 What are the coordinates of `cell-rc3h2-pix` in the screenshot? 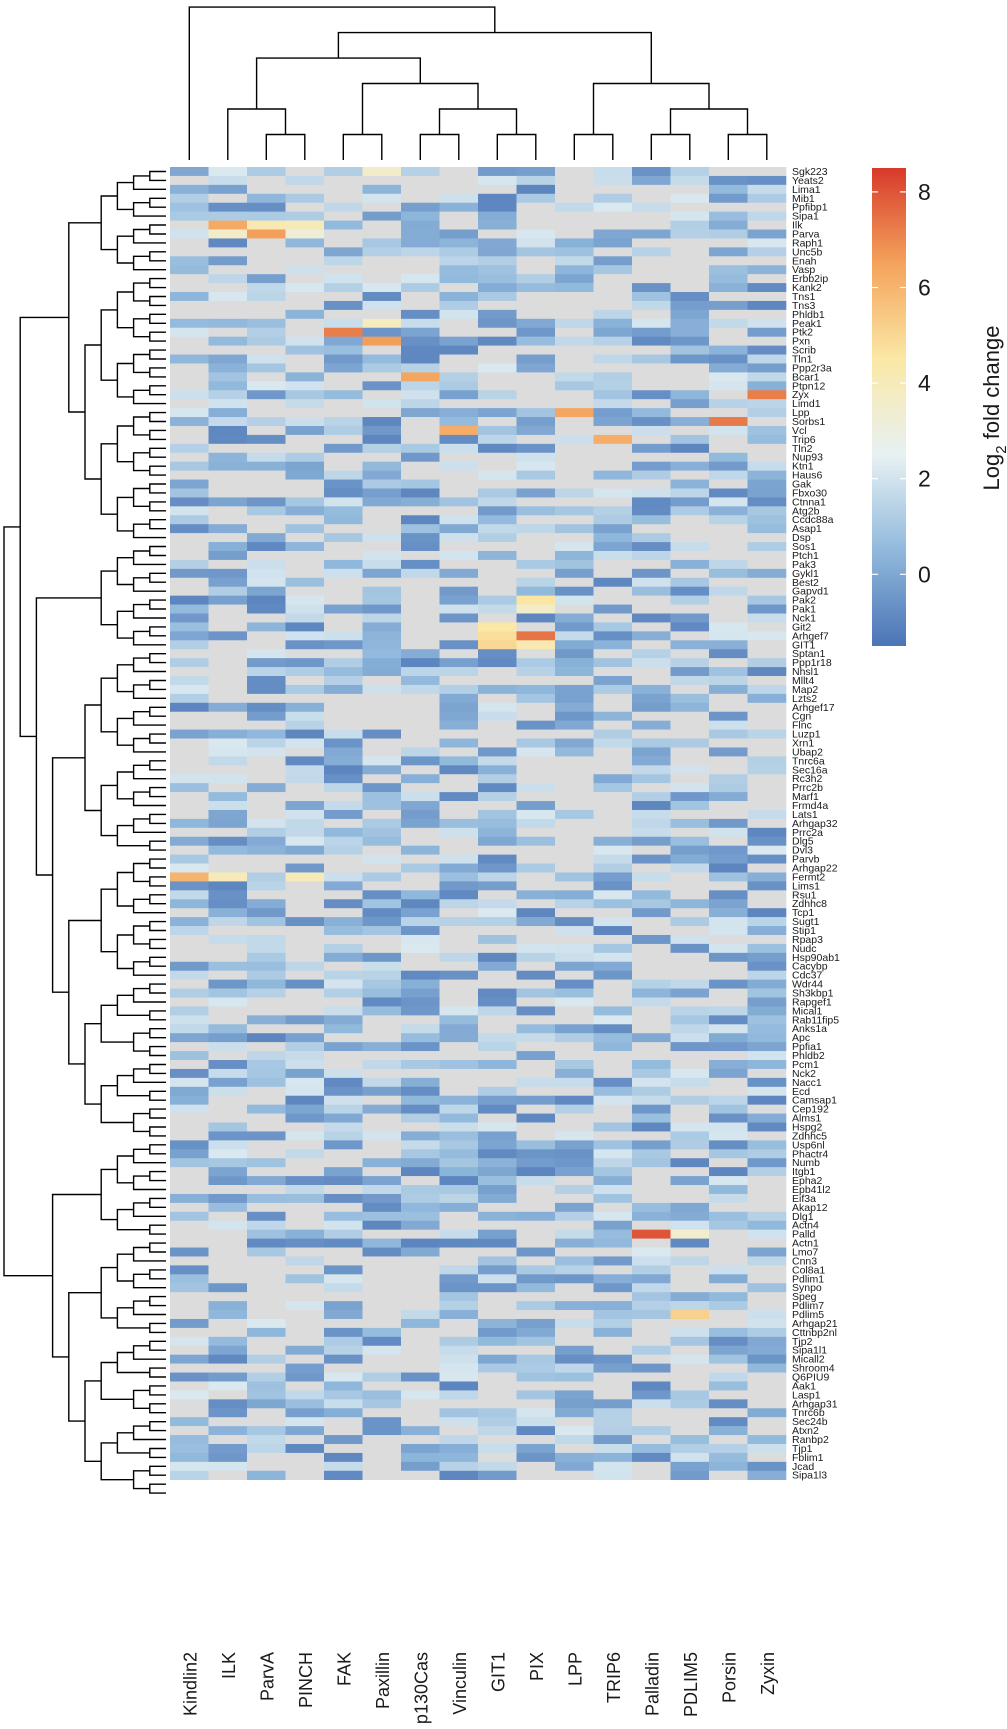 It's located at (536, 779).